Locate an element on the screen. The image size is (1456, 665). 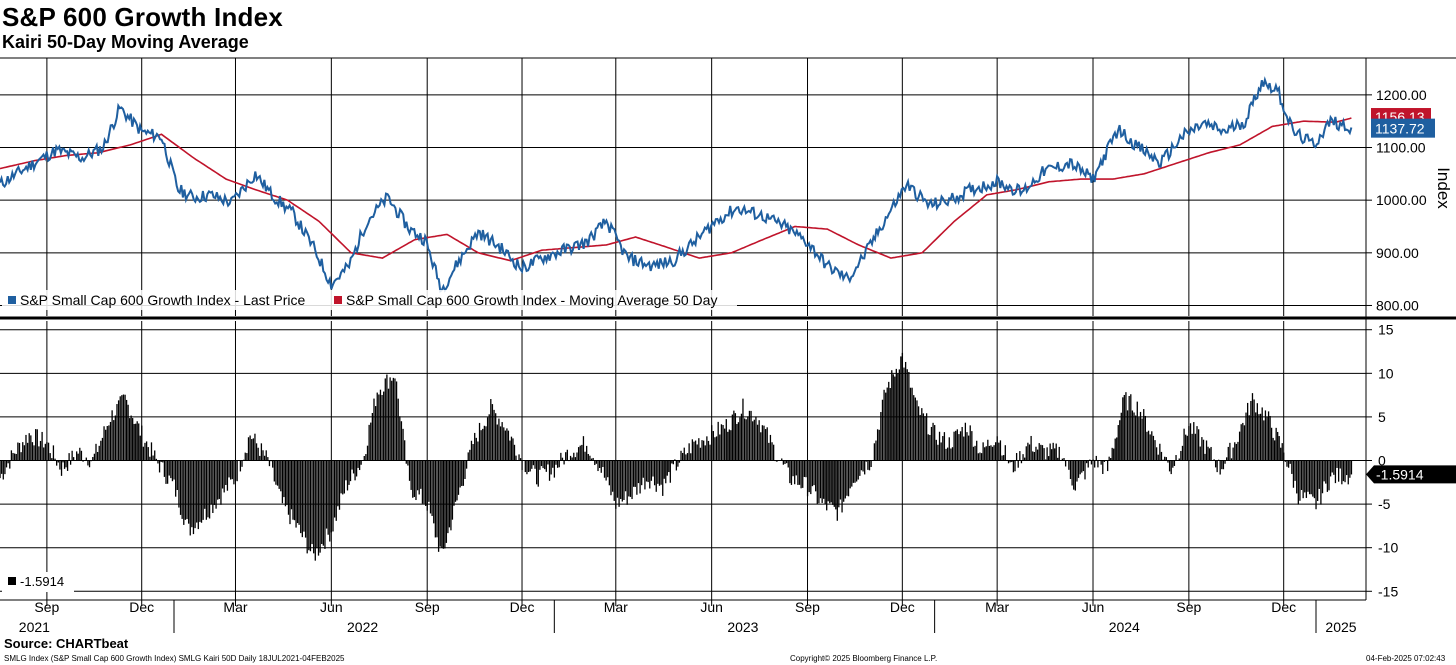
y-axis-title: Index is located at coordinates (1443, 188).